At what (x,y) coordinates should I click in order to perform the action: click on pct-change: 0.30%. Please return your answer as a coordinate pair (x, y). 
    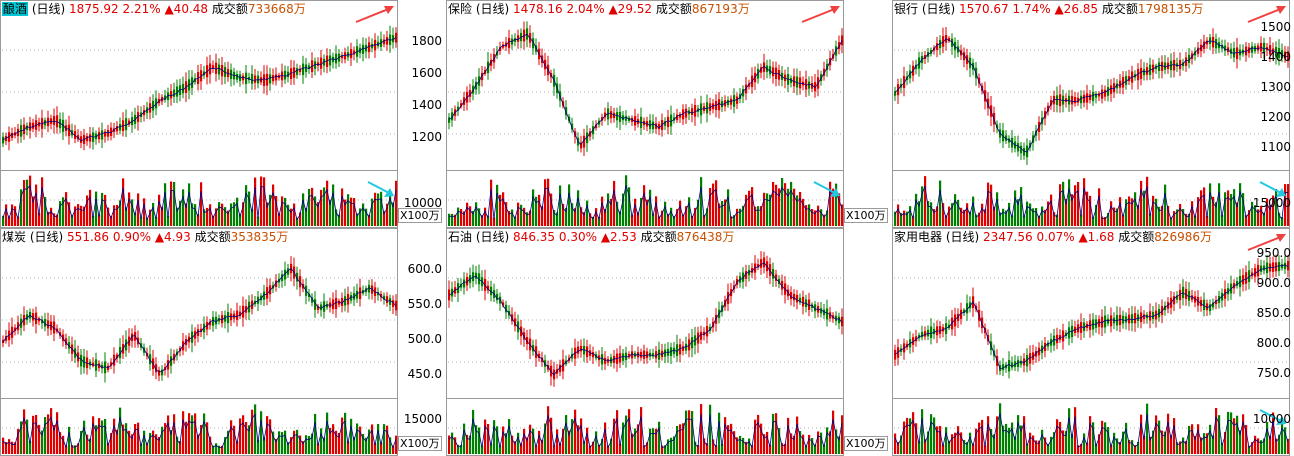
    Looking at the image, I should click on (577, 237).